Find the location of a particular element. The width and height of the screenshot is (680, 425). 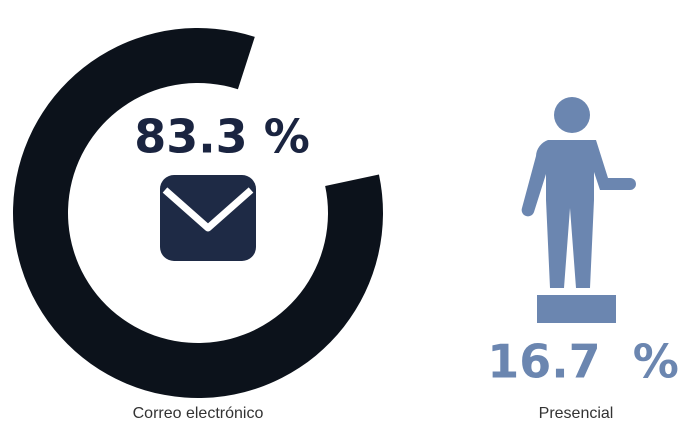

person-body is located at coordinates (578, 214).